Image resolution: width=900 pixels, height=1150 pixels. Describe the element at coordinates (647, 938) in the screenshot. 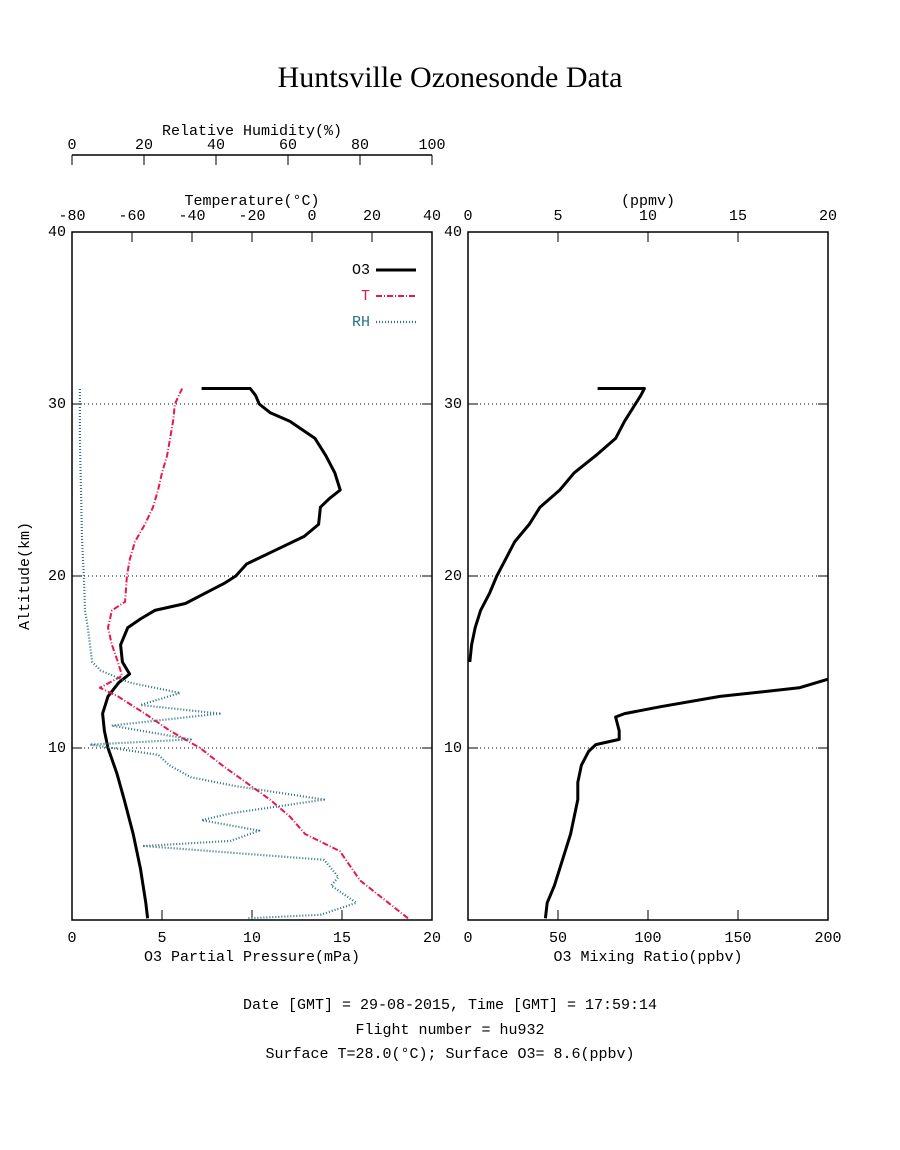

I see `x-tick-label: 100` at that location.